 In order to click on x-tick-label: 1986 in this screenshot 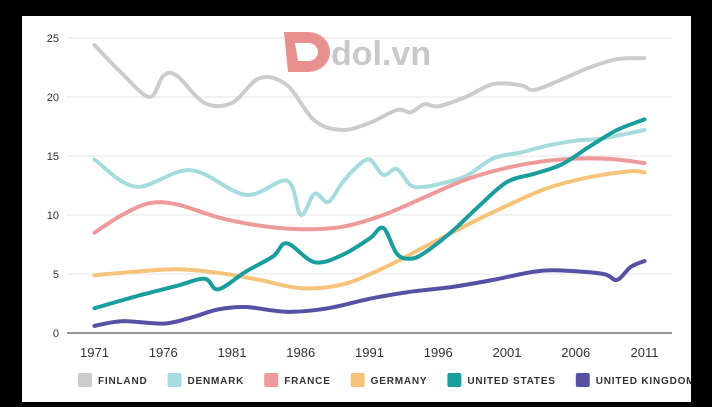, I will do `click(300, 352)`.